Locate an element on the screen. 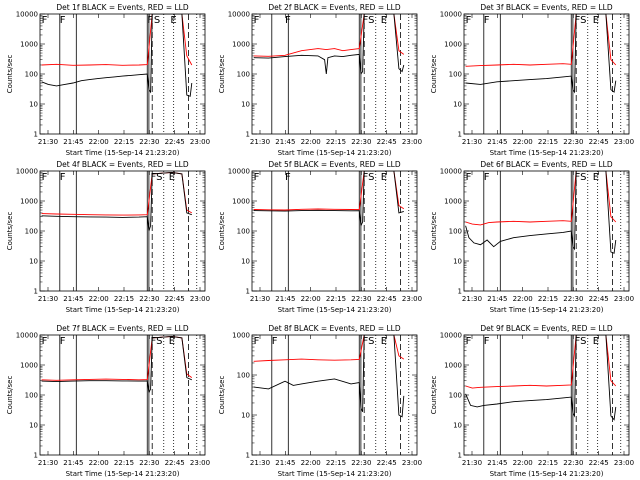  event-letter: S is located at coordinates (157, 20).